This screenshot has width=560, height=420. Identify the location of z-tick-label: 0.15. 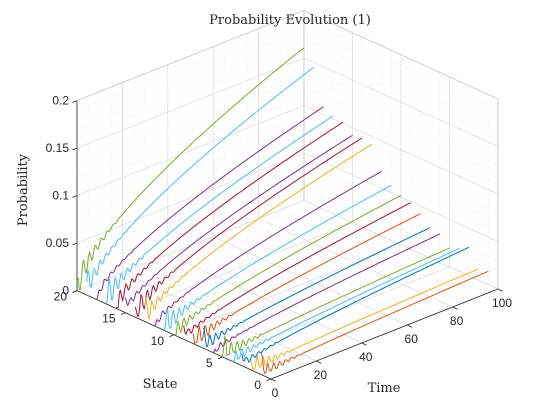
(58, 148).